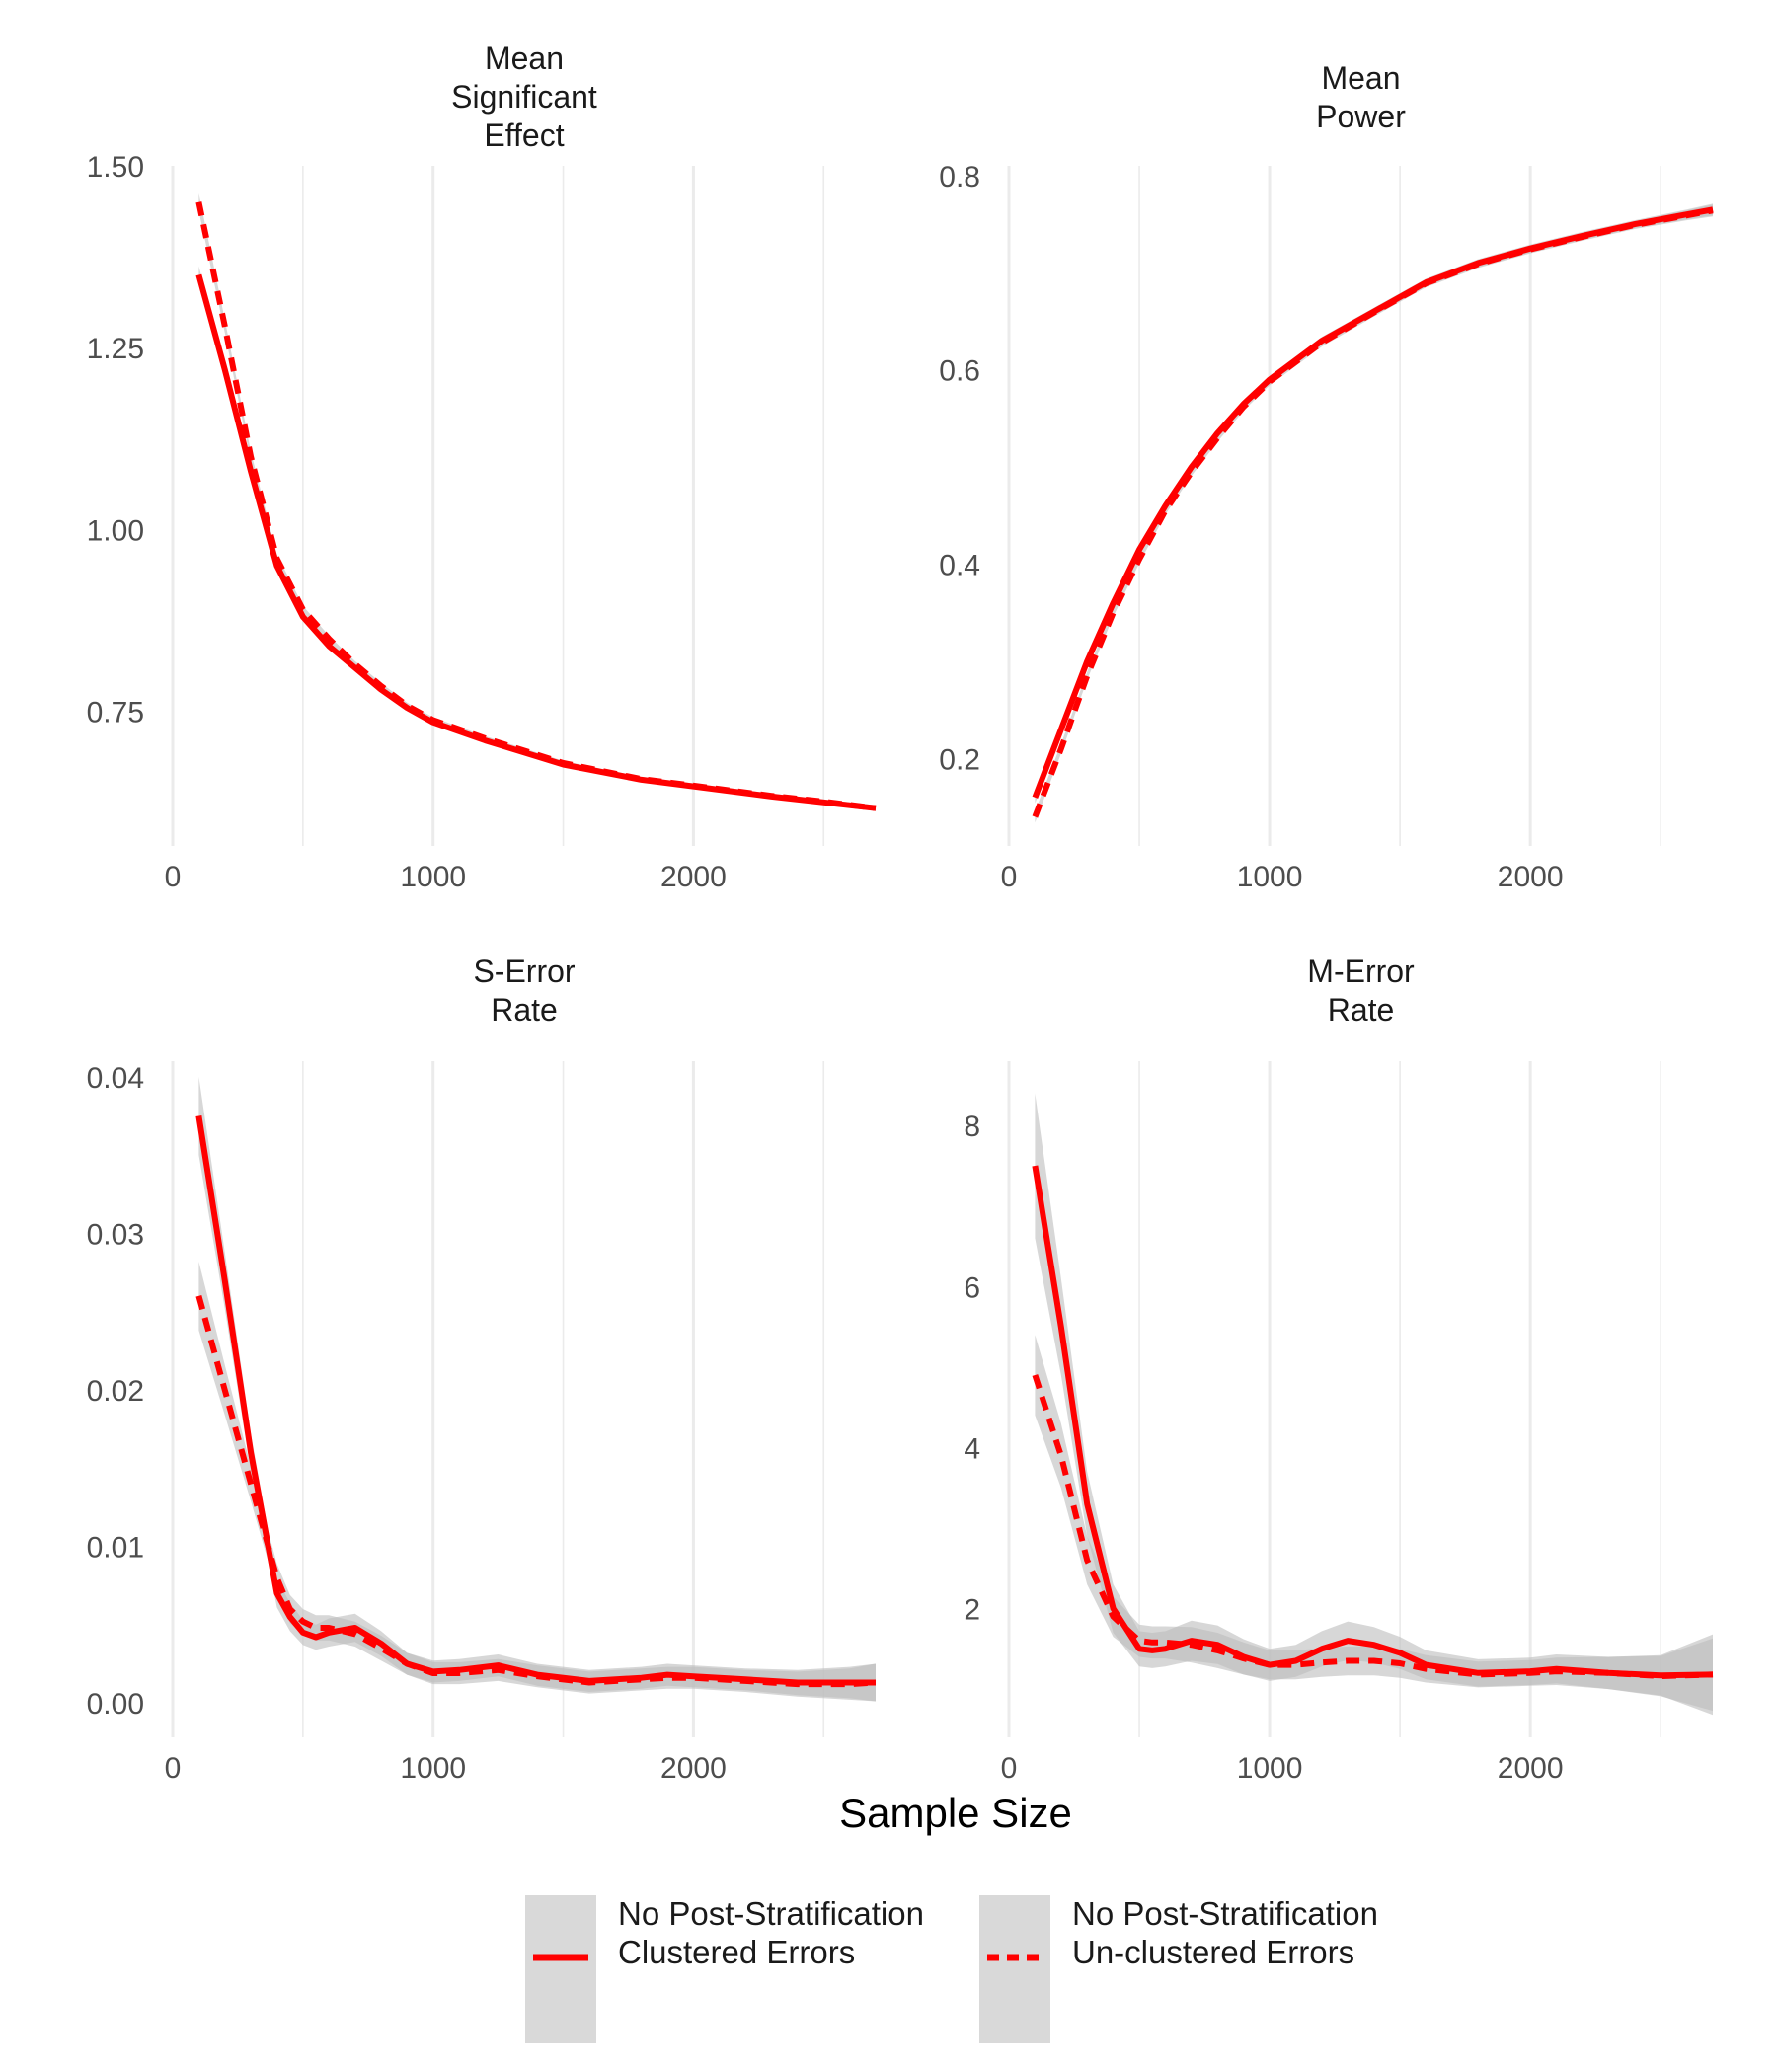  Describe the element at coordinates (115, 349) in the screenshot. I see `y-tick-label: 1.25` at that location.